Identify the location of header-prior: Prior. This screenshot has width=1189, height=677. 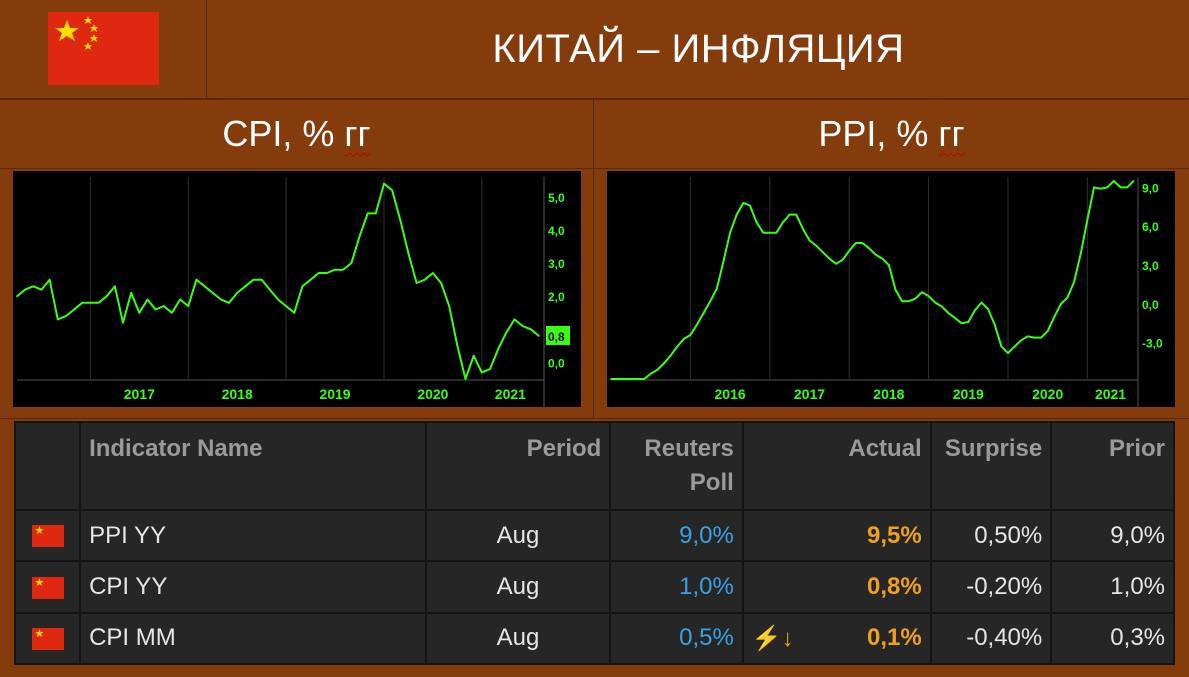
(1112, 466).